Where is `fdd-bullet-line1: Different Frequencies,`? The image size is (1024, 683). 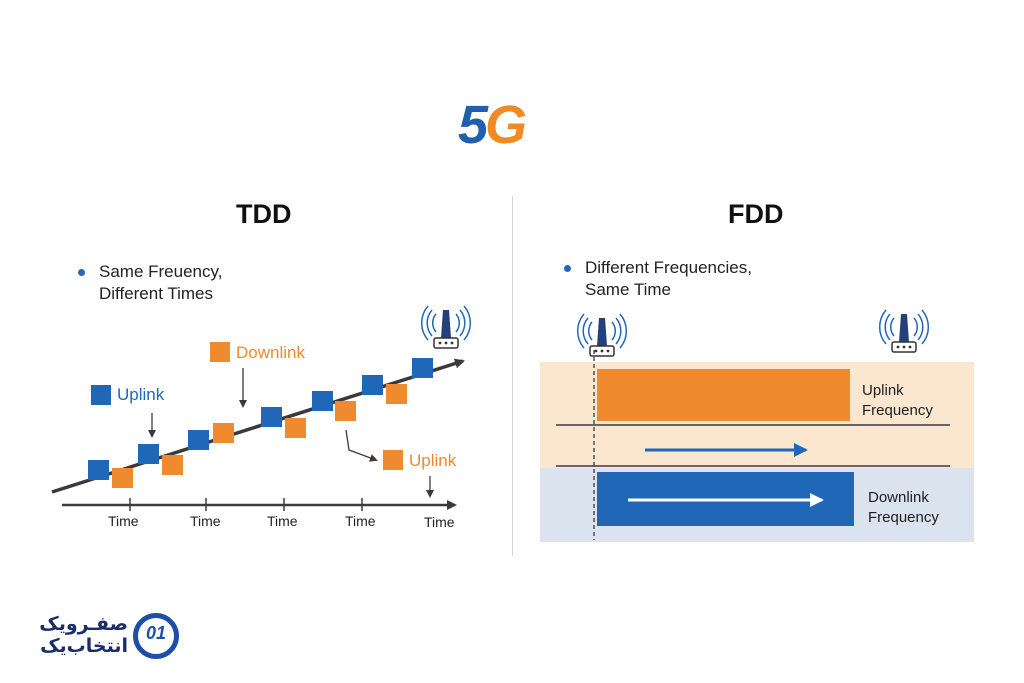
fdd-bullet-line1: Different Frequencies, is located at coordinates (668, 267).